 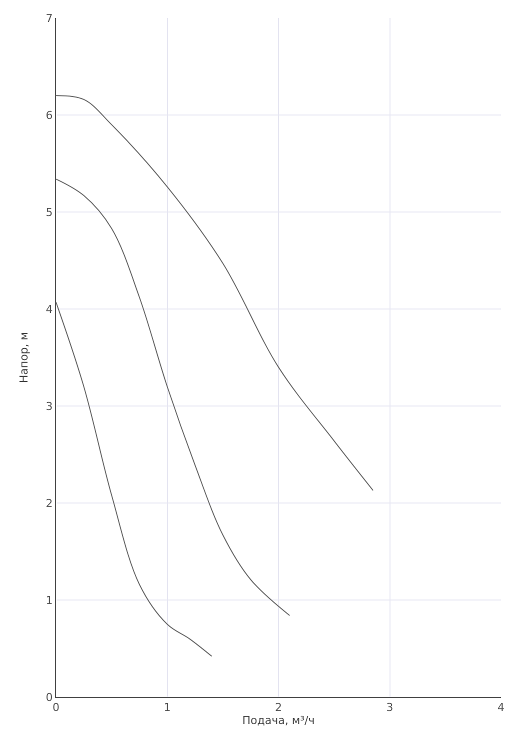 I want to click on x-axis-title: Подача, м³/ч, so click(x=278, y=721).